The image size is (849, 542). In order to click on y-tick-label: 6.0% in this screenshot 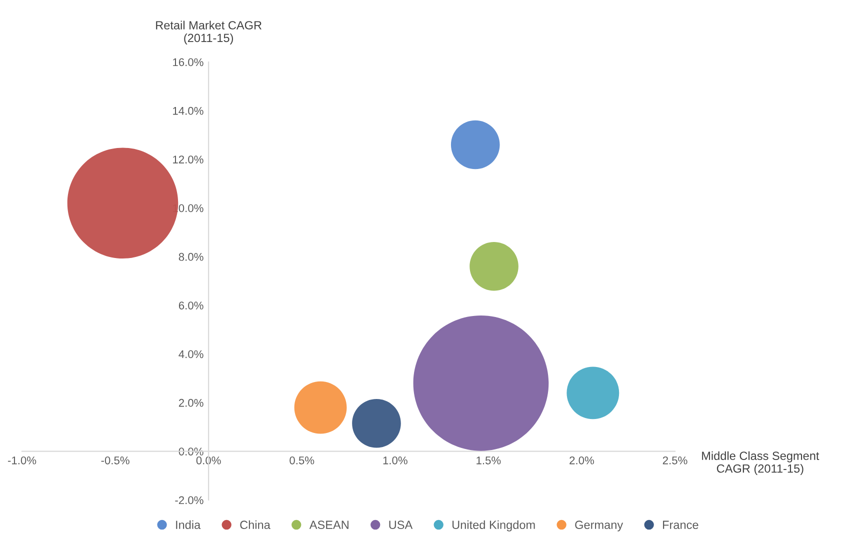, I will do `click(191, 306)`.